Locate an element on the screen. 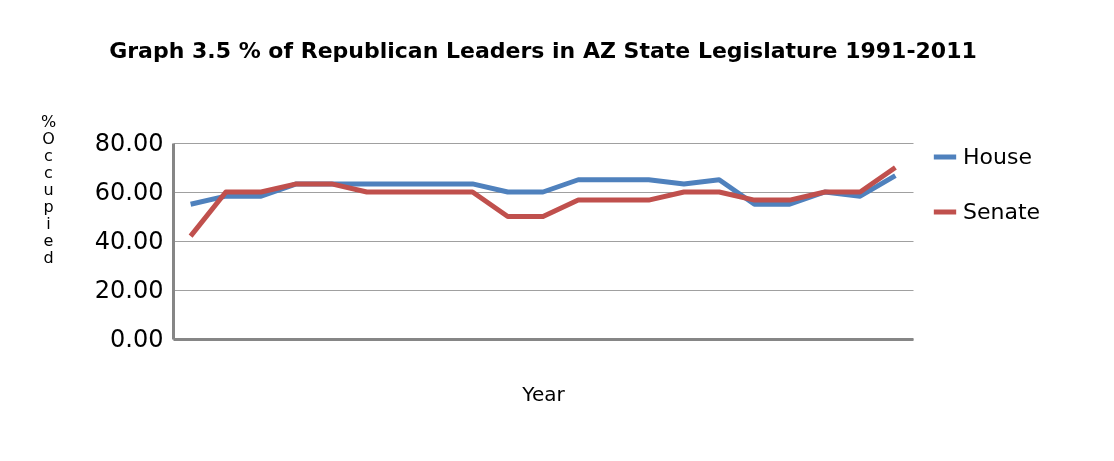  chart-title: Graph 3.5 % of Republican Leaders in AZ State Legislature 1991-2011 is located at coordinates (543, 50).